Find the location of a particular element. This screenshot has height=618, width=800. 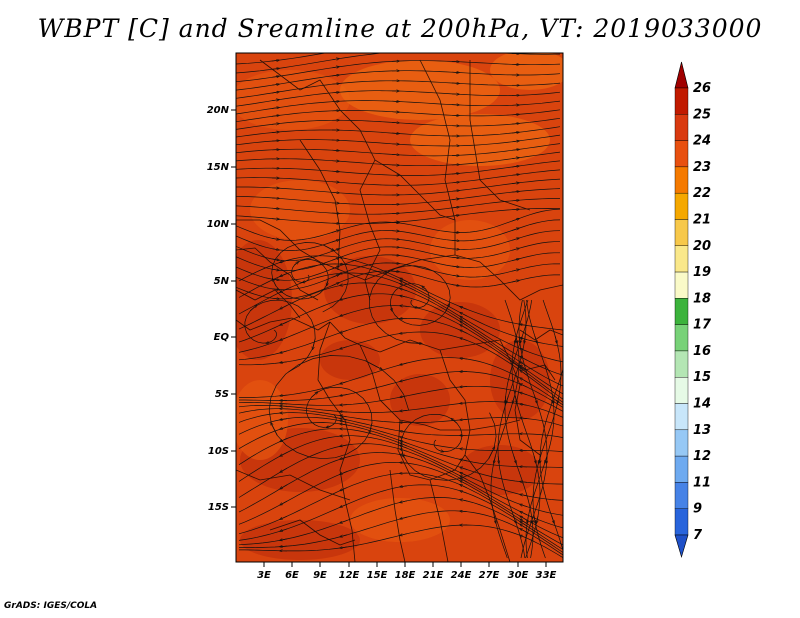

lat-tick-label: 20N is located at coordinates (218, 110).